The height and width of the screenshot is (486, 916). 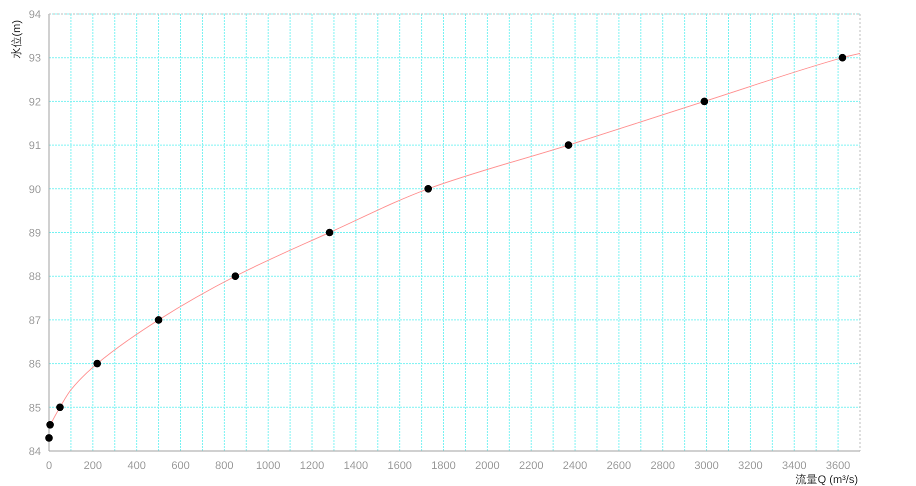 What do you see at coordinates (224, 466) in the screenshot?
I see `x-tick-label: 800` at bounding box center [224, 466].